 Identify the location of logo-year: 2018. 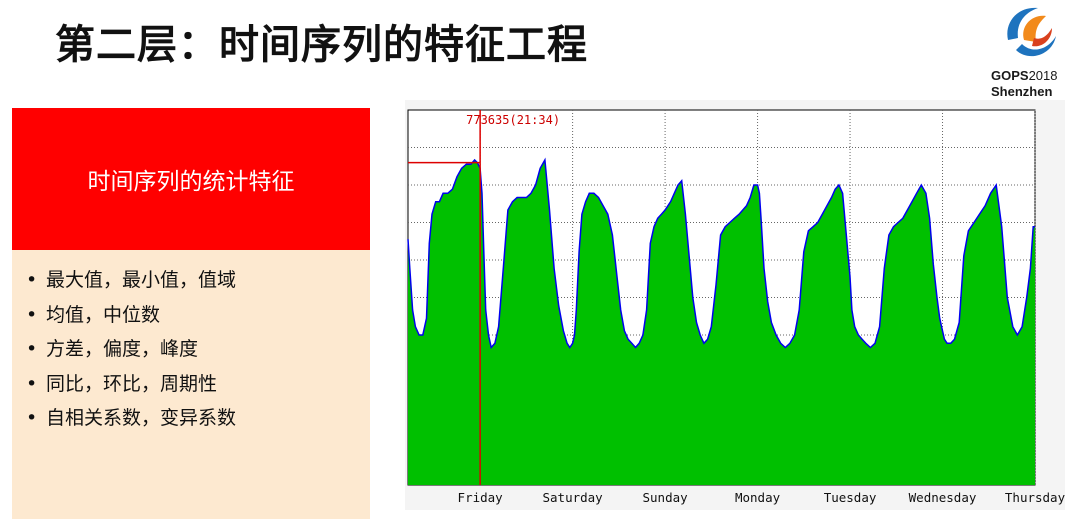
(1043, 75).